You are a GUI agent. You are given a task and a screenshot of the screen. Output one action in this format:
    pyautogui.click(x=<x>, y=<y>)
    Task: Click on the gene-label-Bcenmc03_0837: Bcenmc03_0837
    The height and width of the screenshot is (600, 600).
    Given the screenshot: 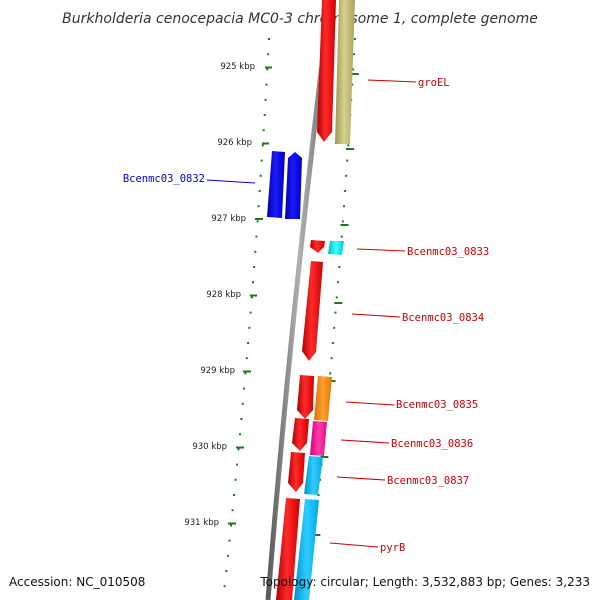 What is the action you would take?
    pyautogui.click(x=428, y=481)
    